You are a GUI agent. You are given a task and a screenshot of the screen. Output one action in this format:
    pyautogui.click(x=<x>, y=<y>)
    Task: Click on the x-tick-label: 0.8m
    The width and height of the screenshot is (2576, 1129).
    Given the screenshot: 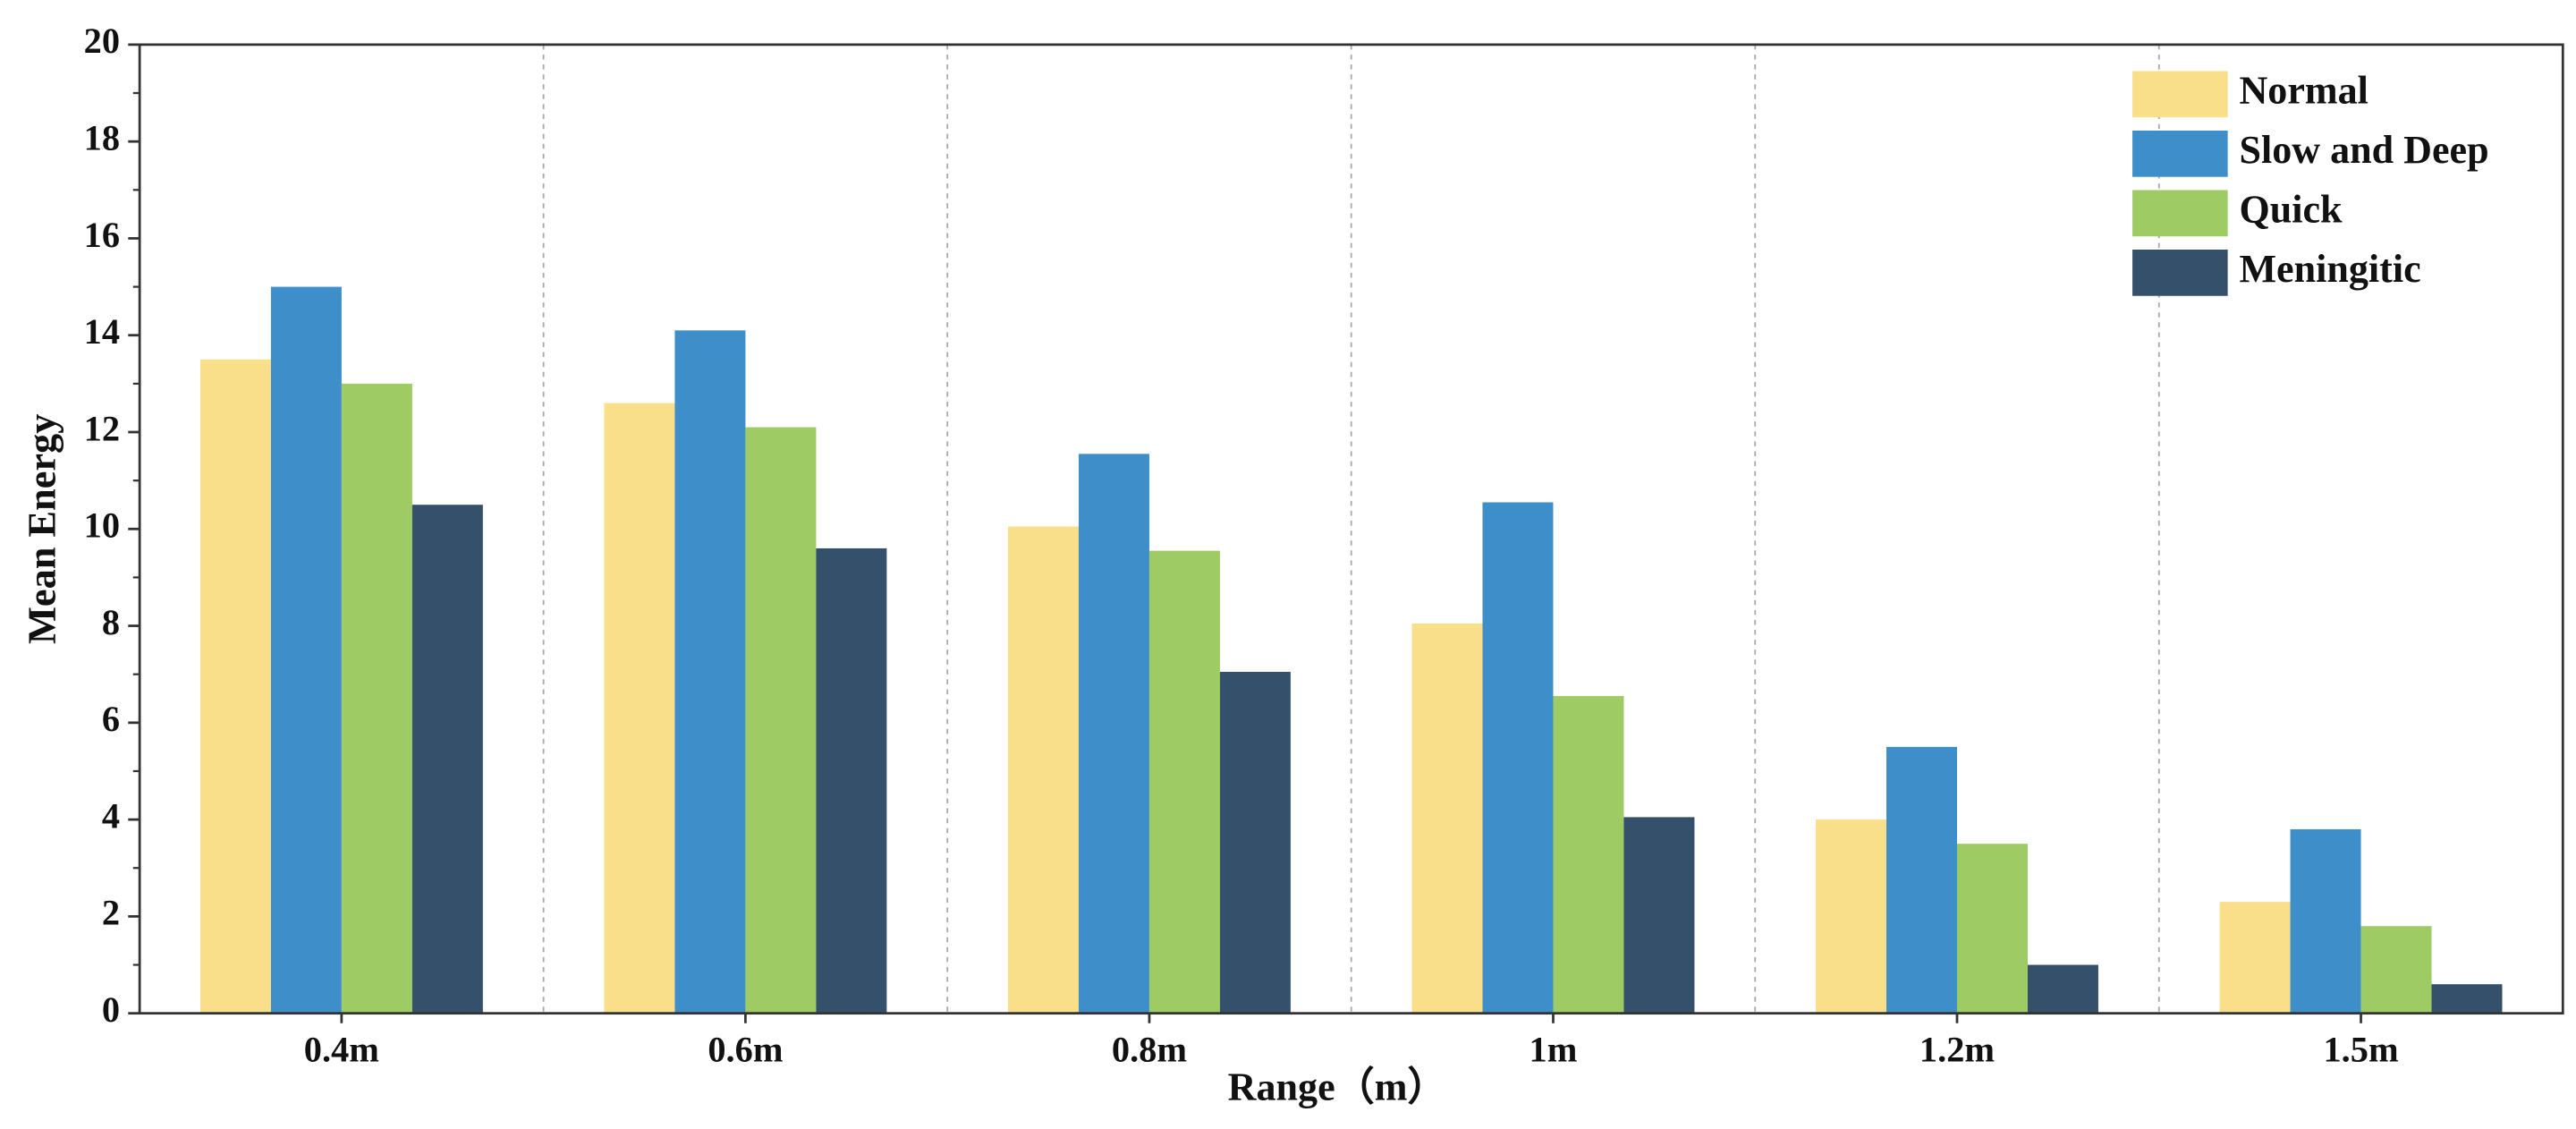 What is the action you would take?
    pyautogui.click(x=1149, y=1049)
    